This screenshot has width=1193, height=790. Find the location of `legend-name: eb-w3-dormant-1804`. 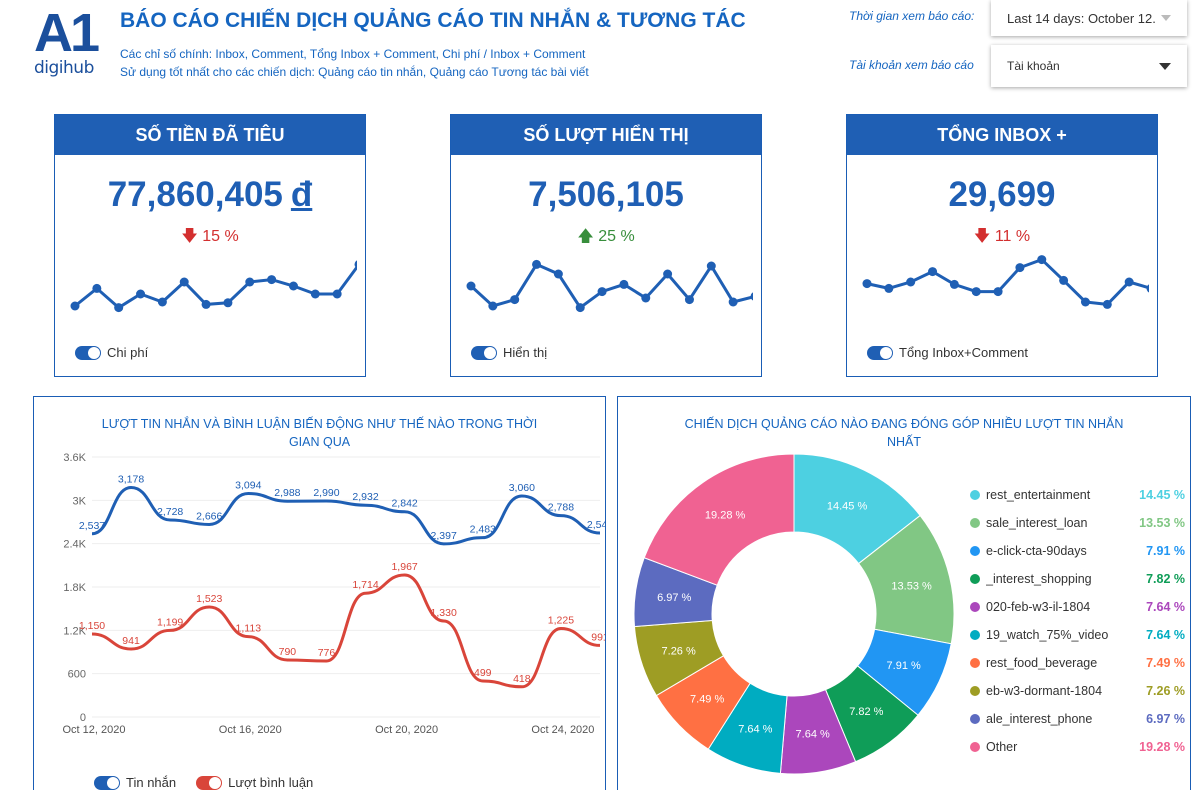

legend-name: eb-w3-dormant-1804 is located at coordinates (1055, 691).